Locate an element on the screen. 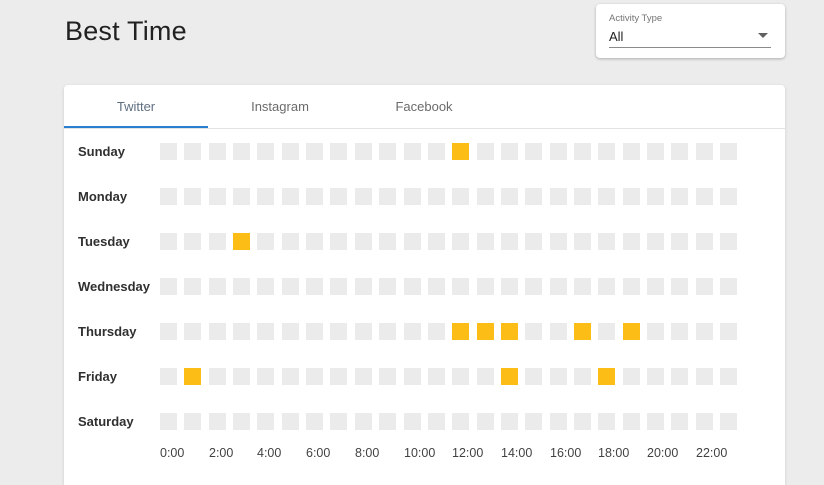 Image resolution: width=824 pixels, height=485 pixels. chevron-down-icon is located at coordinates (763, 35).